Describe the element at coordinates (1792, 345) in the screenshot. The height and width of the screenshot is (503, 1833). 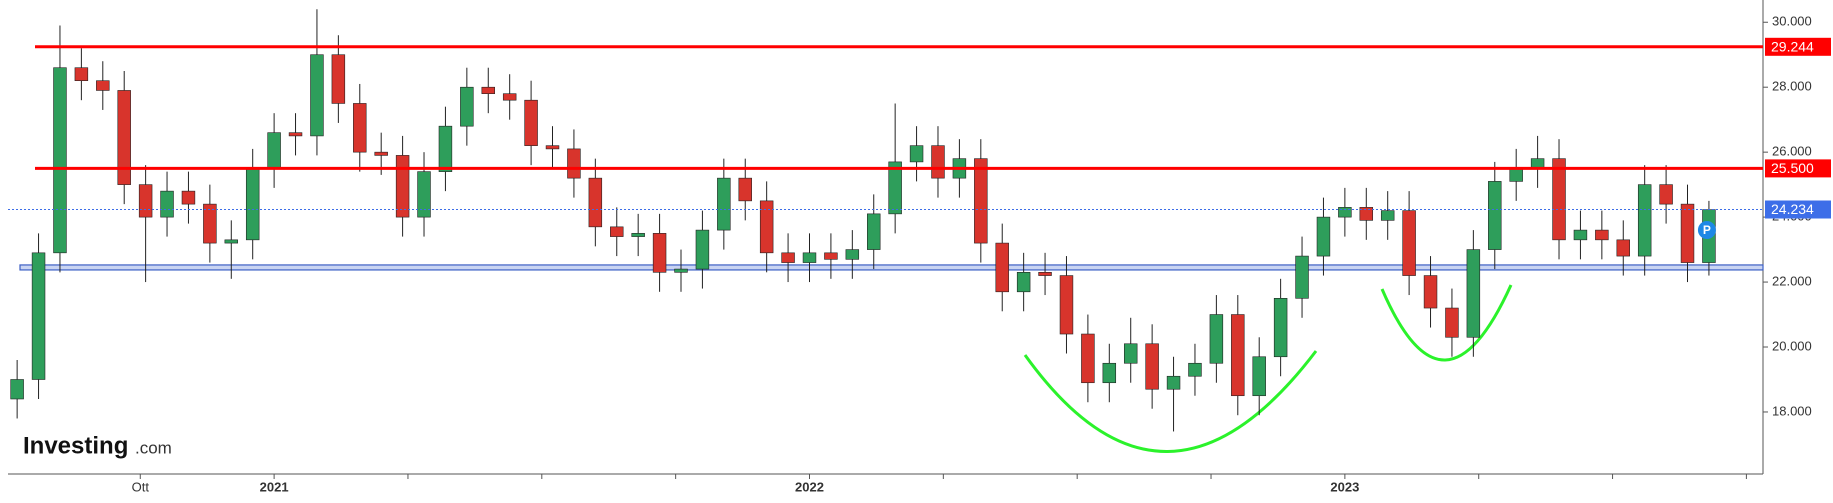
I see `y-tick-label: 20.000` at that location.